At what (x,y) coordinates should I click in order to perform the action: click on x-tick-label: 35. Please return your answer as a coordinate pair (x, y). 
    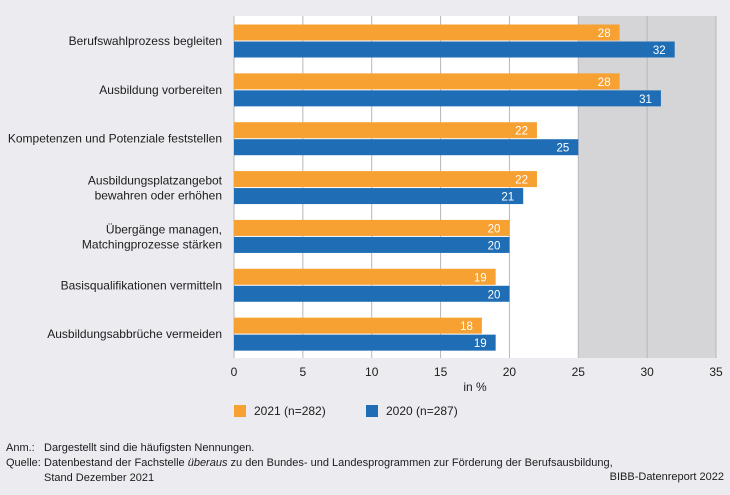
    Looking at the image, I should click on (716, 372).